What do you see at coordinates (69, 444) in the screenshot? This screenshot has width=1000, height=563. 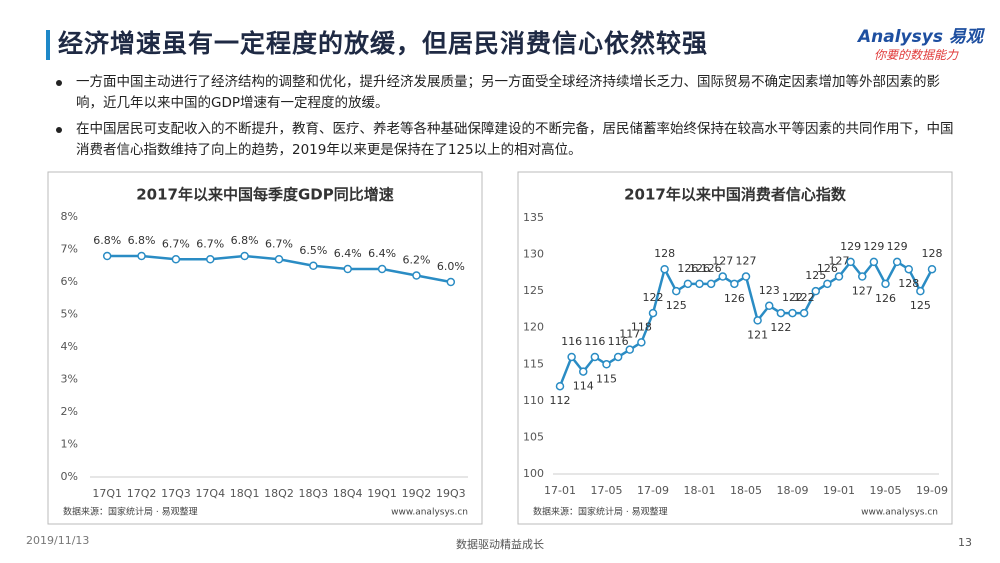 I see `y-tick-label: 1%` at bounding box center [69, 444].